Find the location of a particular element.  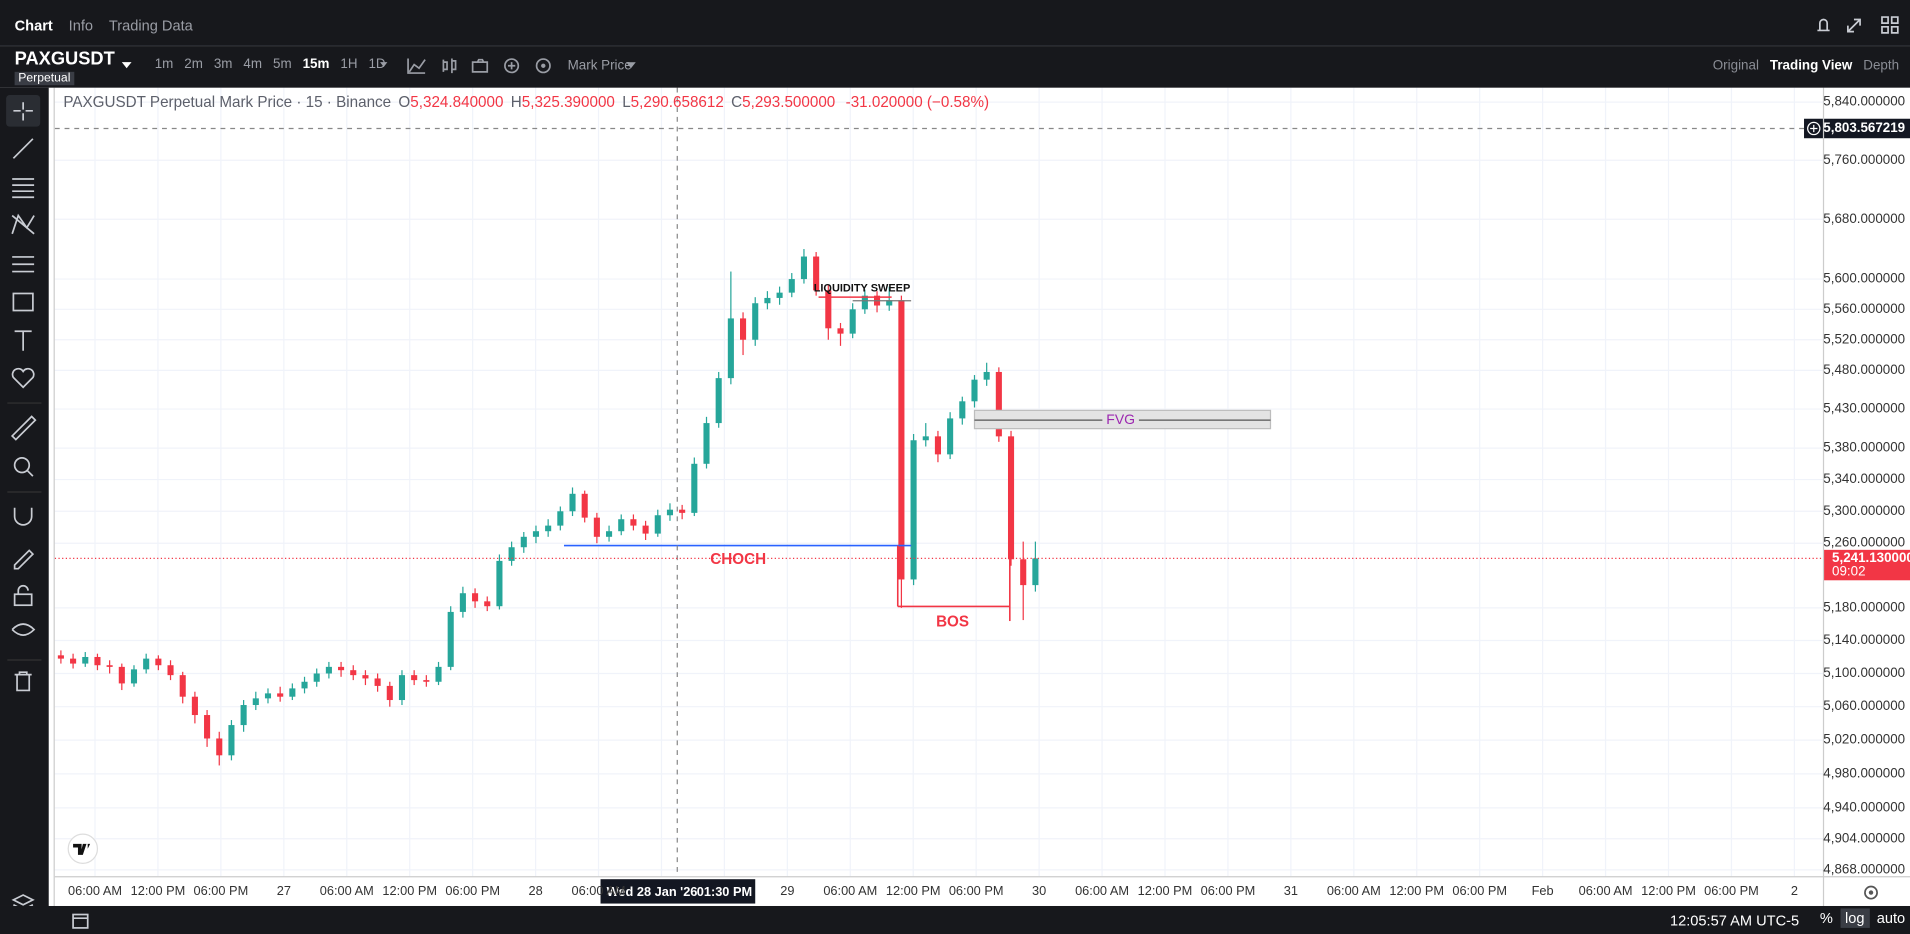

lock-draw-tool is located at coordinates (24, 559).